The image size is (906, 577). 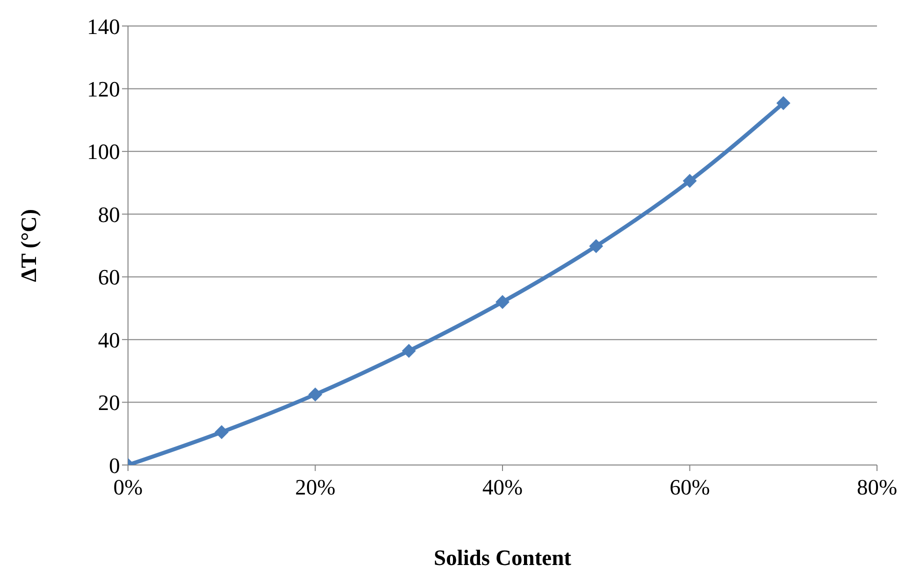 I want to click on x-tick-label: 20%, so click(x=315, y=487).